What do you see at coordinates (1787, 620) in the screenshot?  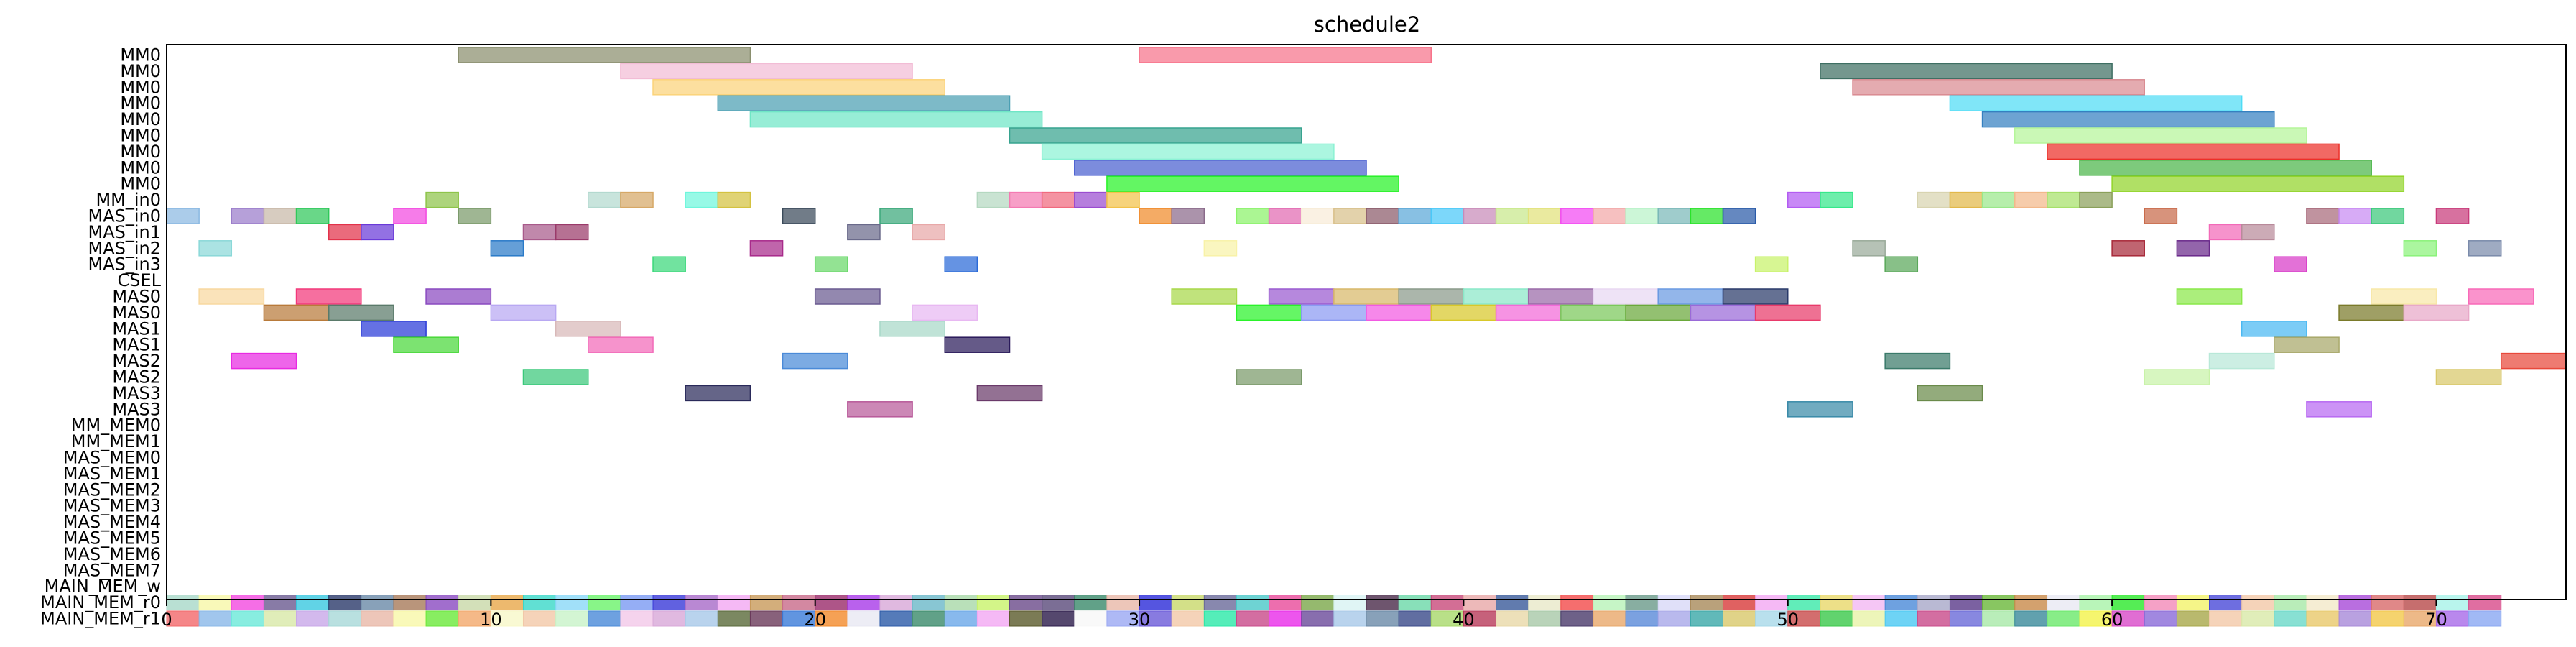 I see `x-tick-label: 50` at bounding box center [1787, 620].